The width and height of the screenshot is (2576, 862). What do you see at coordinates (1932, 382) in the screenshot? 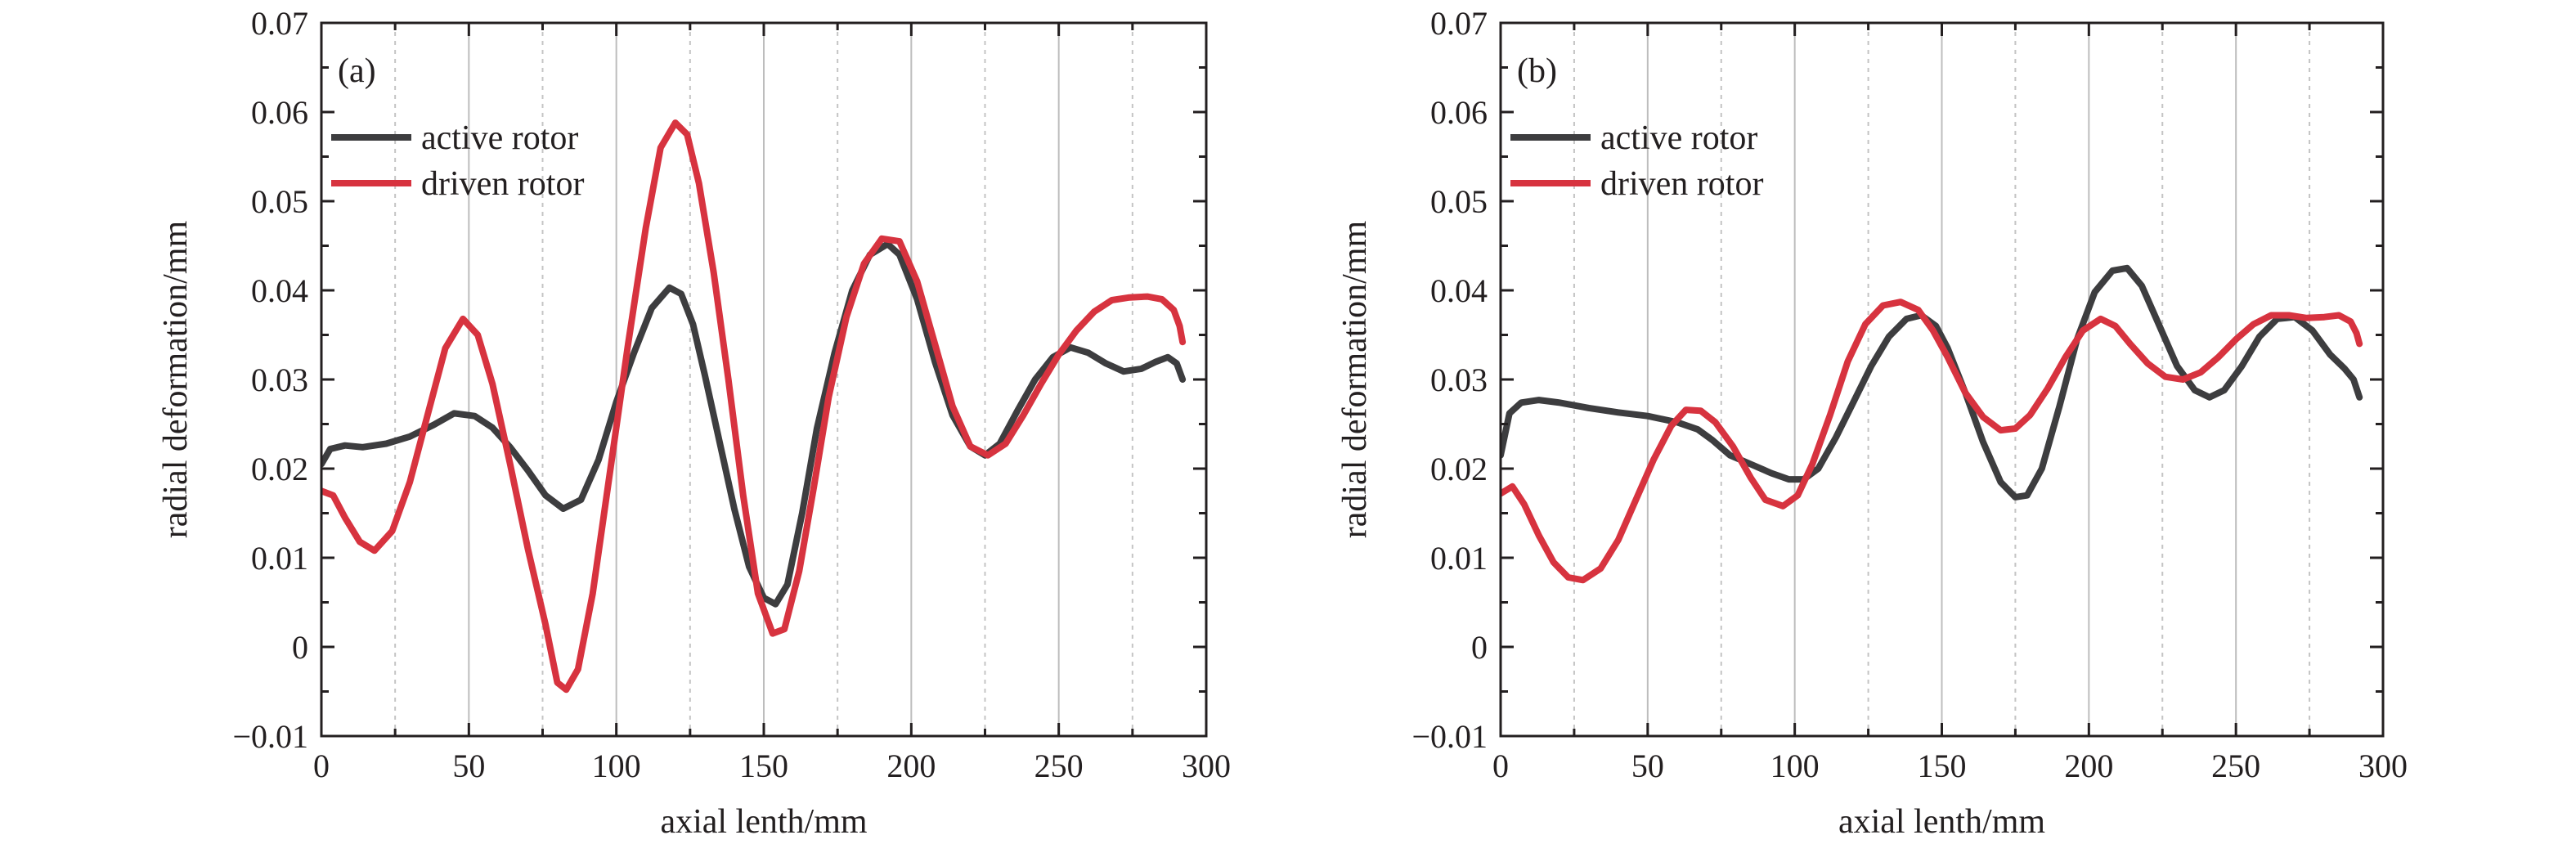
I see `series-line-active-rotor` at bounding box center [1932, 382].